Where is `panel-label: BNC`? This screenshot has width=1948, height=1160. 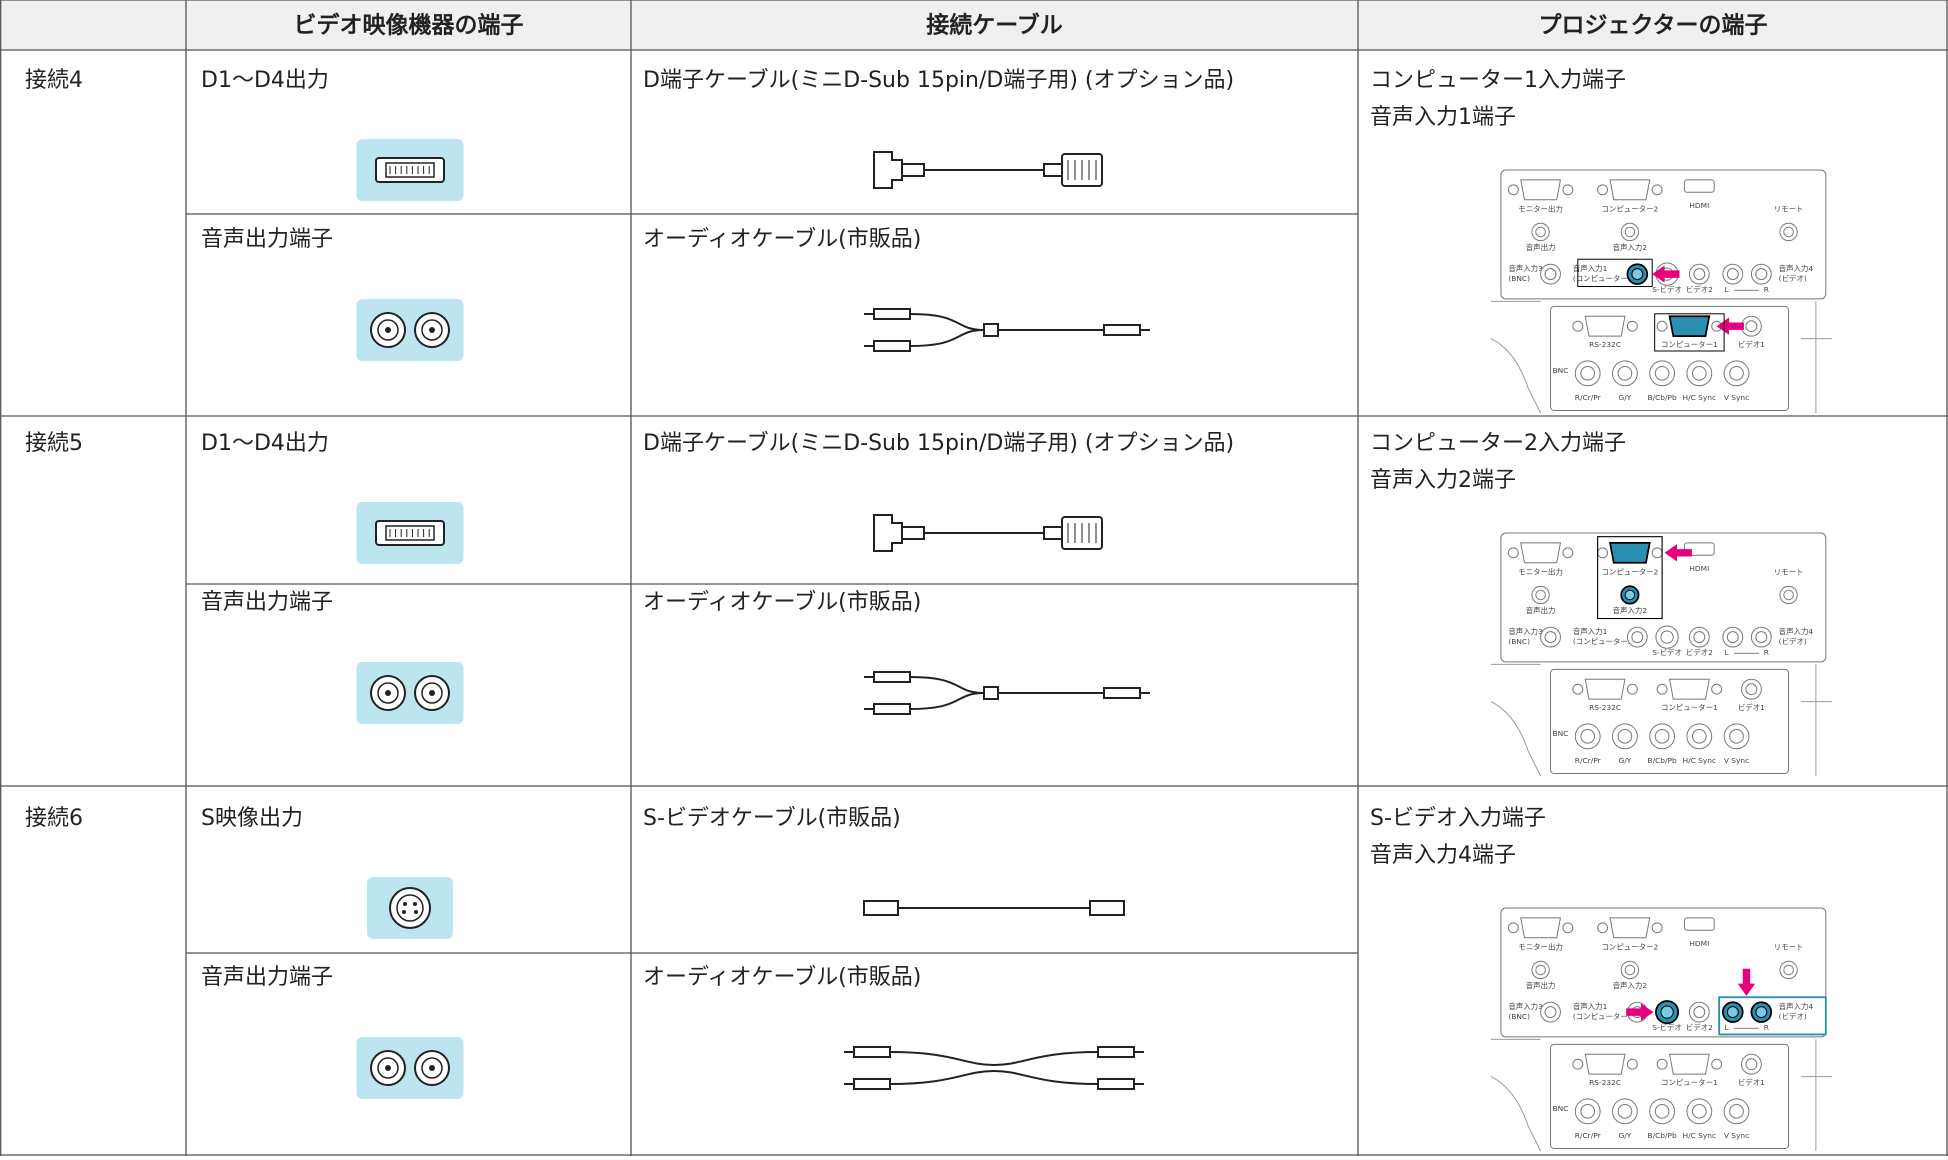
panel-label: BNC is located at coordinates (1561, 1108).